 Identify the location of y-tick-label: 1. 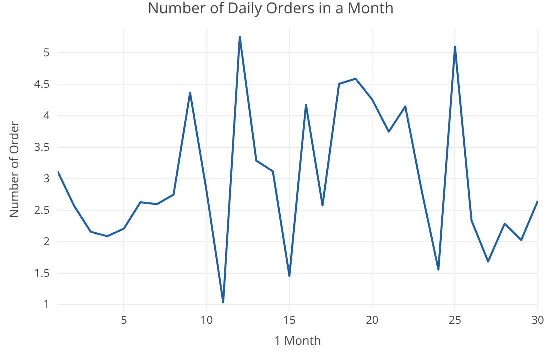
(47, 304).